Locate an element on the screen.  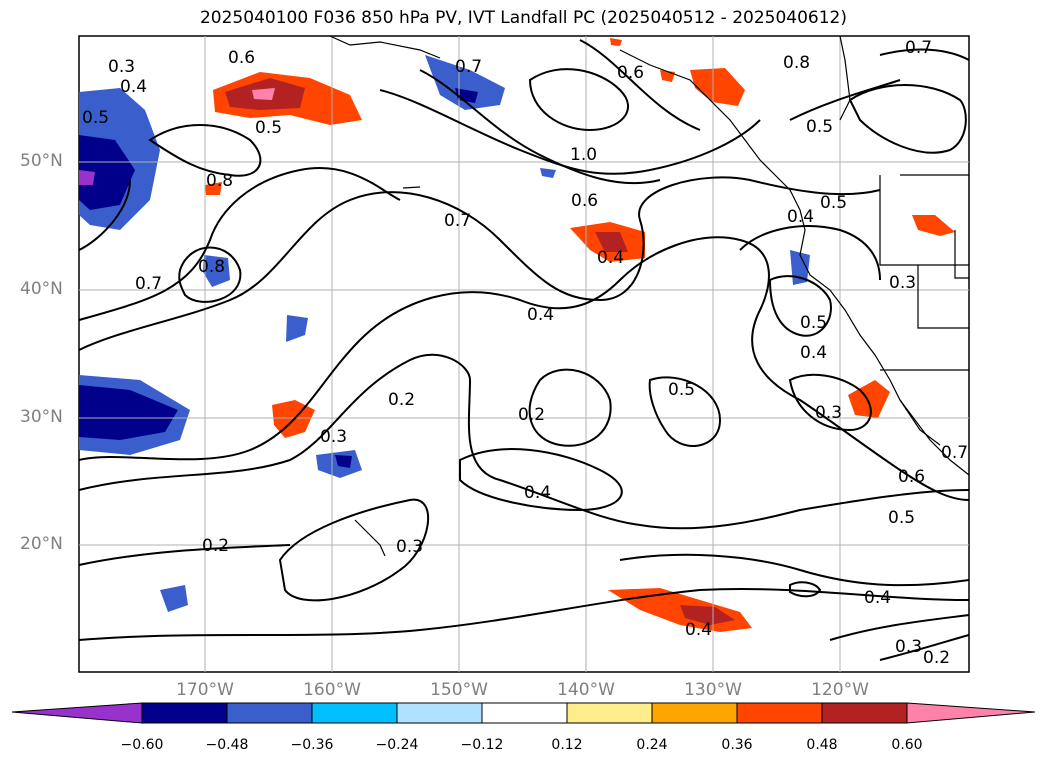
lon-label-170w: 170°W is located at coordinates (205, 690).